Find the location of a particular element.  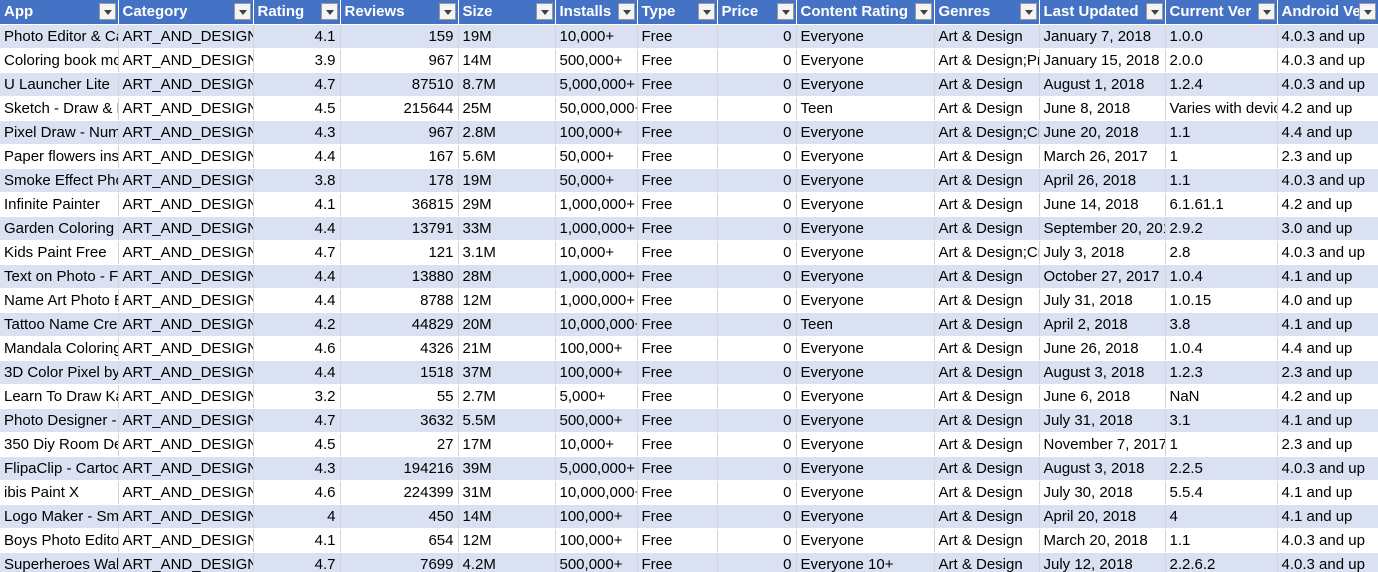

table-cell: Sketch - Draw & Paint is located at coordinates (59, 108).